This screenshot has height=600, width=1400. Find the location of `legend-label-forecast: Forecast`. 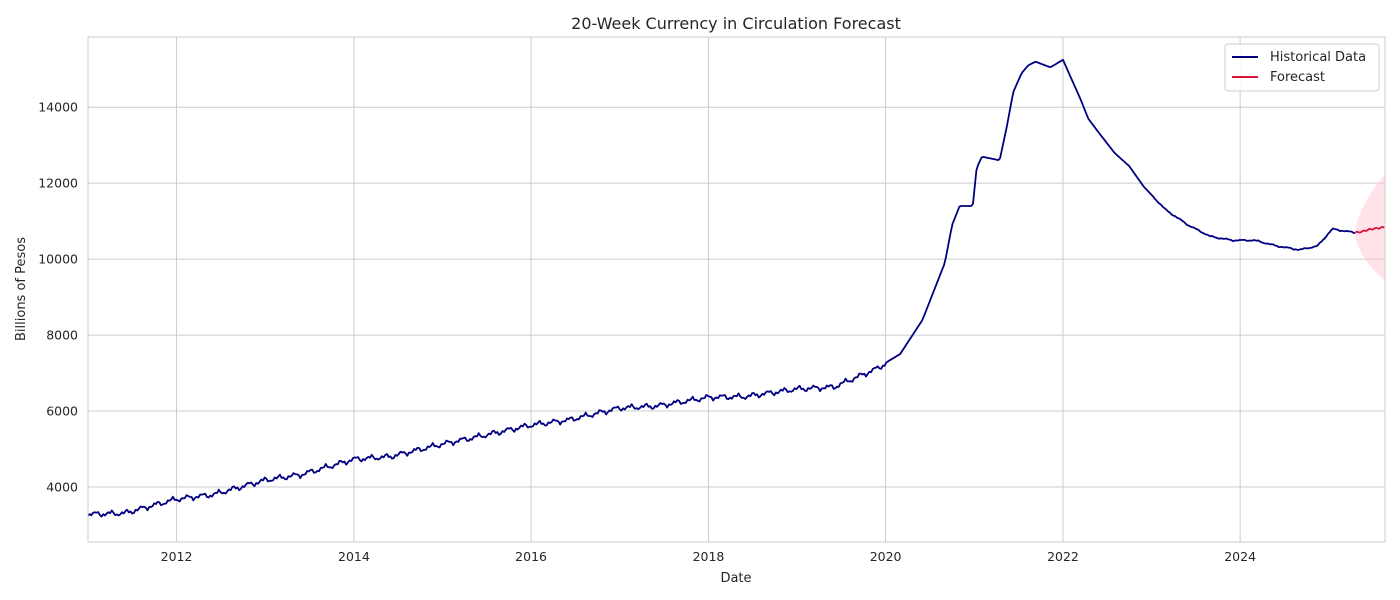

legend-label-forecast: Forecast is located at coordinates (1297, 77).